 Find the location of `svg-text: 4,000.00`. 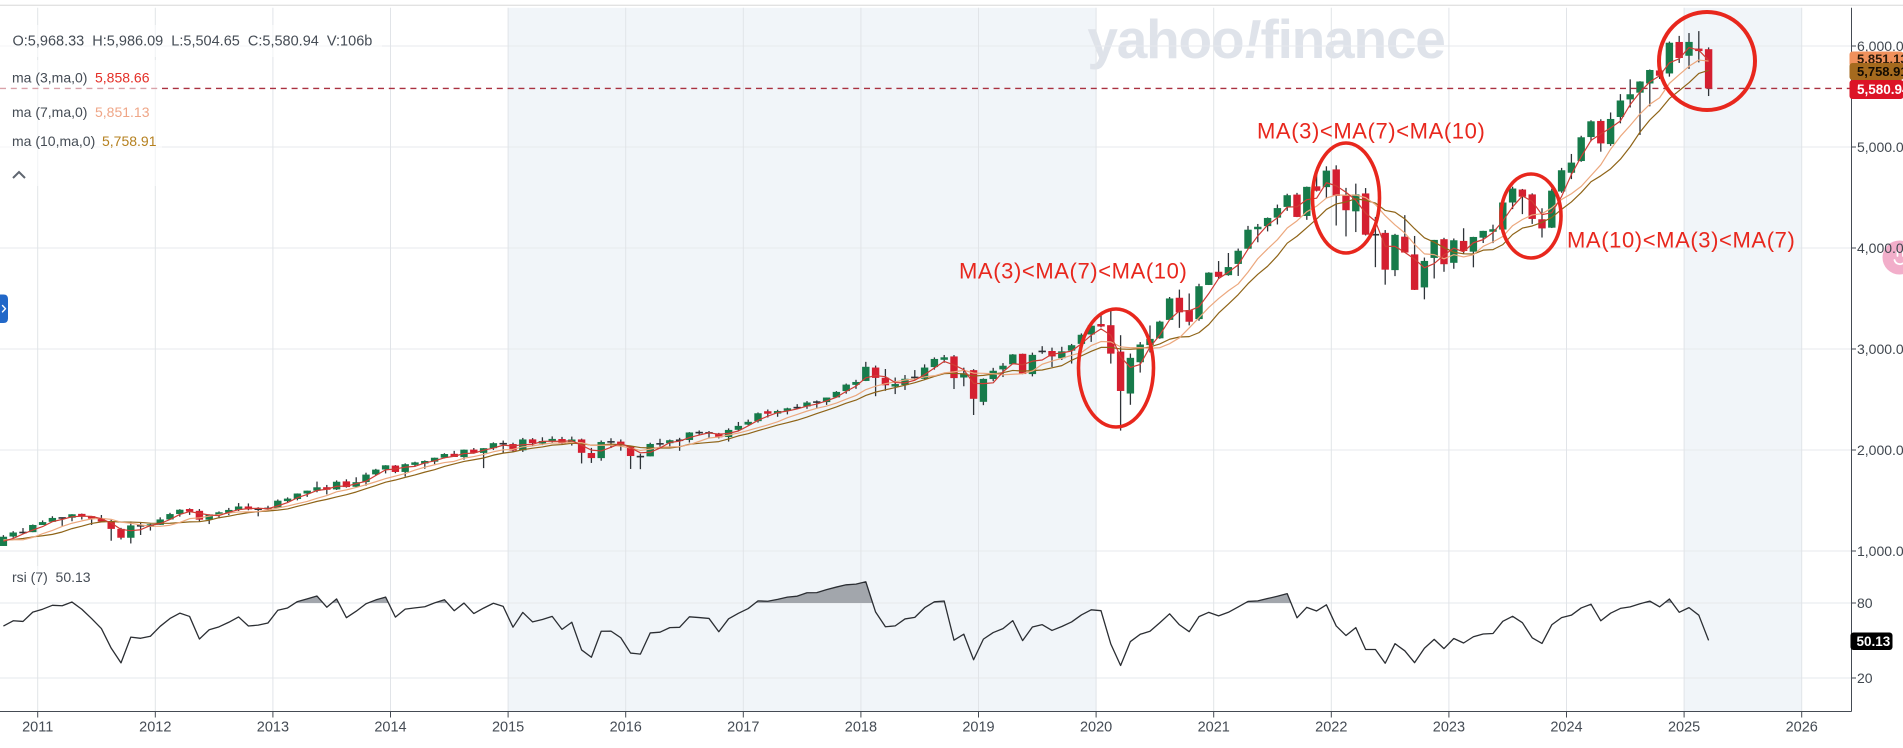

svg-text: 4,000.00 is located at coordinates (1880, 248).